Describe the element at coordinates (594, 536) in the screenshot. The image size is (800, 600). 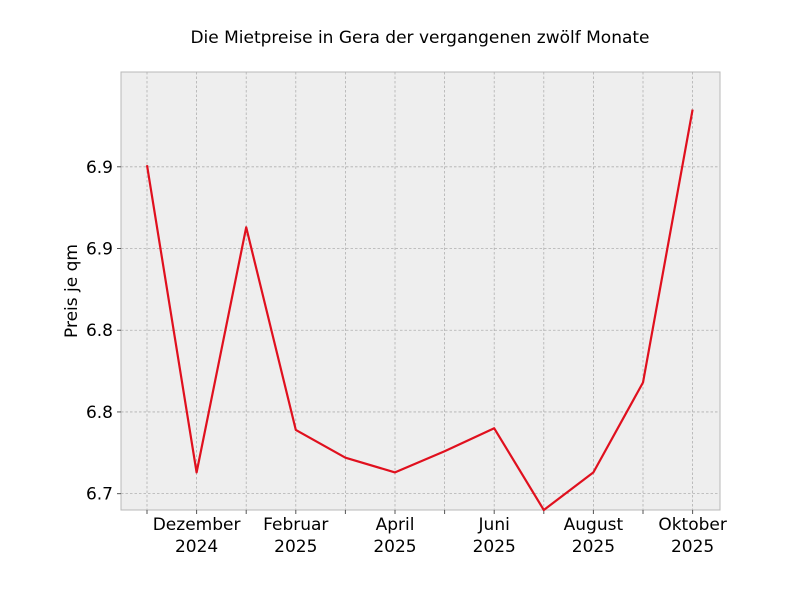
I see `x-tick-label: August 2025` at that location.